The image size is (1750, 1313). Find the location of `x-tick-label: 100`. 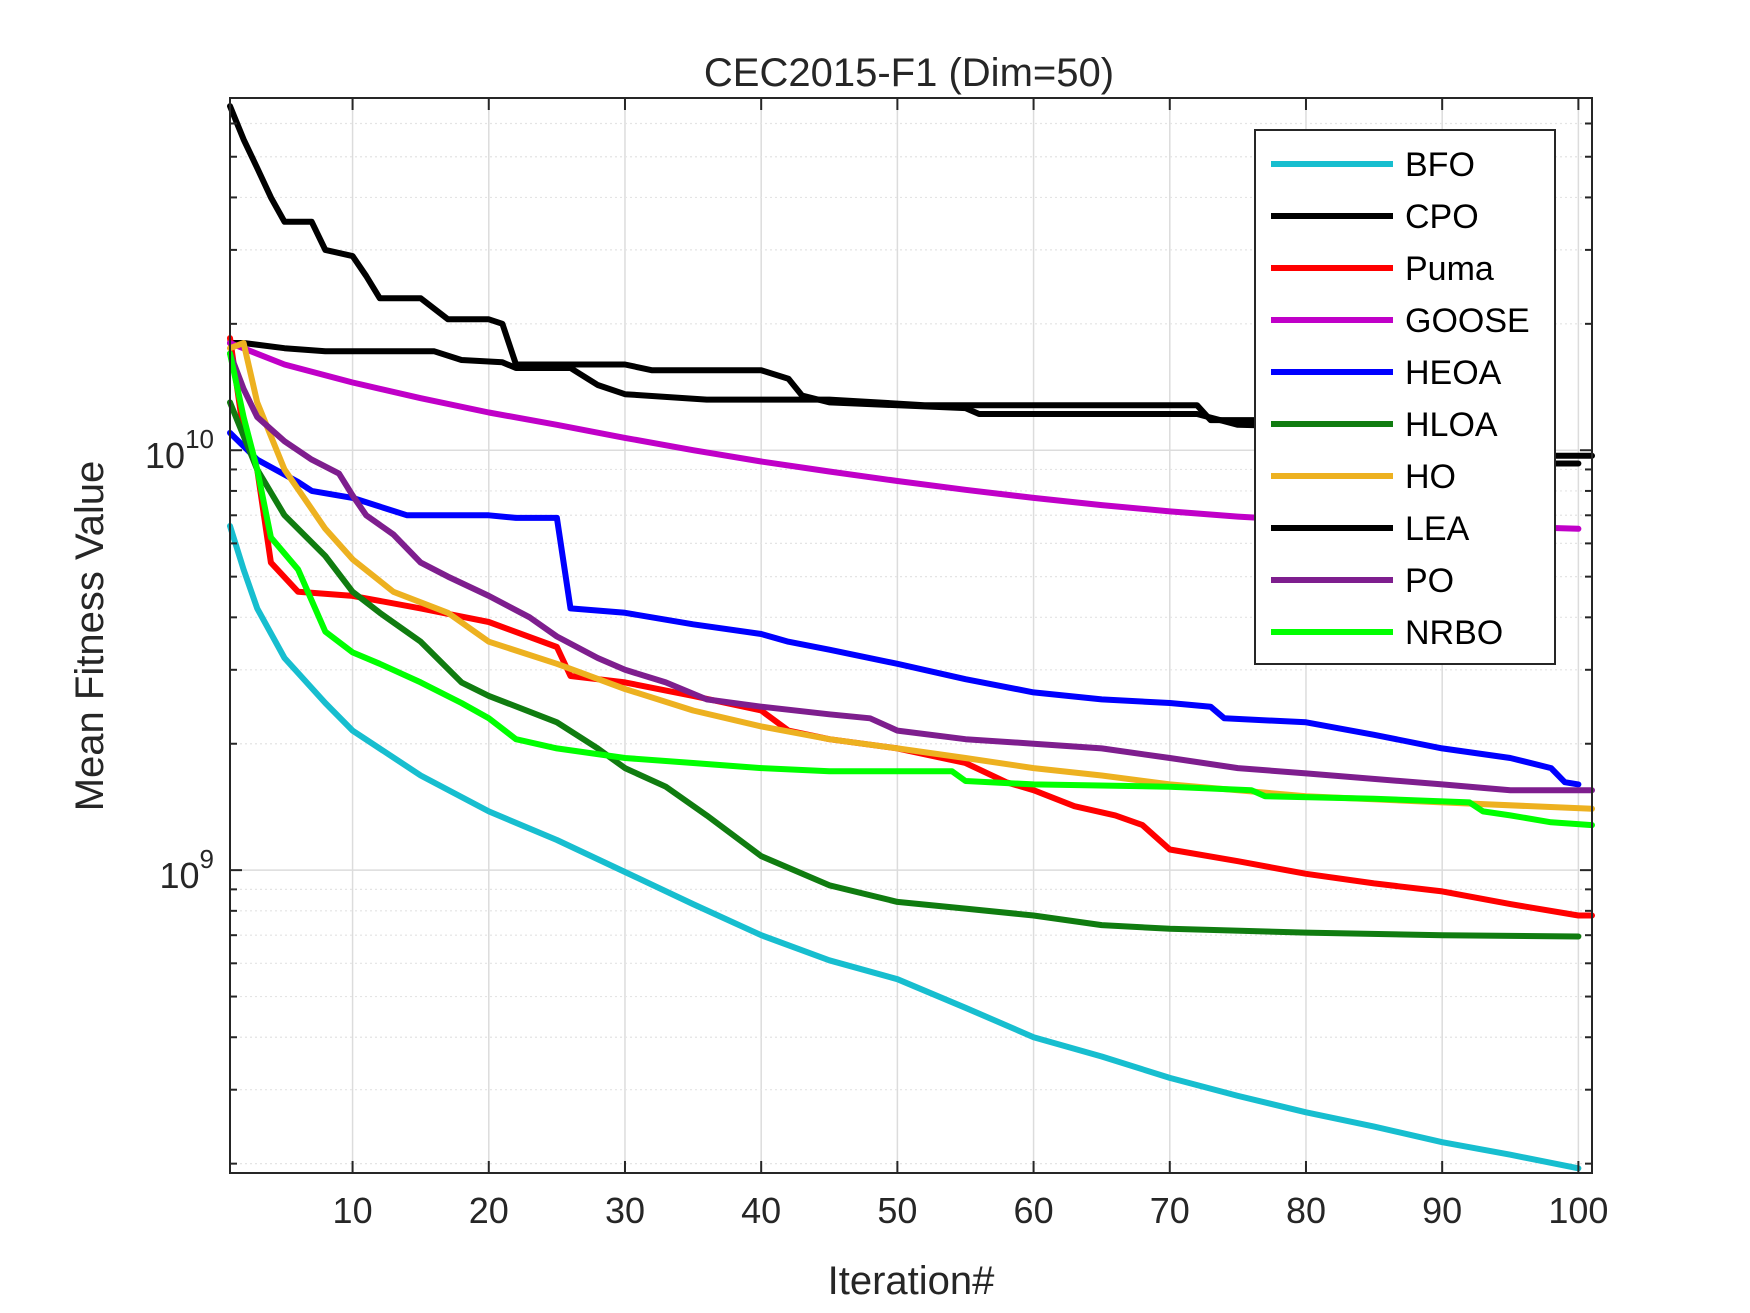

x-tick-label: 100 is located at coordinates (1578, 1210).